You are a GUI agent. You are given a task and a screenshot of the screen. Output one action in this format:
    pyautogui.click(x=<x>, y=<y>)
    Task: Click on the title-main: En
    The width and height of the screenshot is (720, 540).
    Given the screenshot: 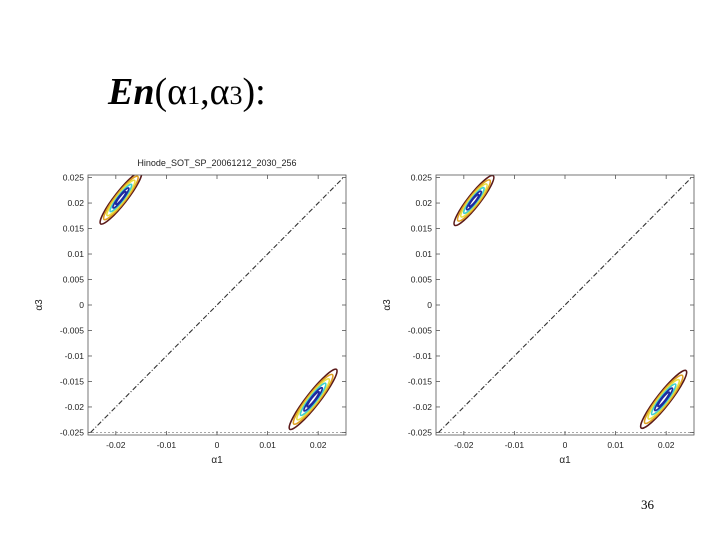 What is the action you would take?
    pyautogui.click(x=131, y=92)
    